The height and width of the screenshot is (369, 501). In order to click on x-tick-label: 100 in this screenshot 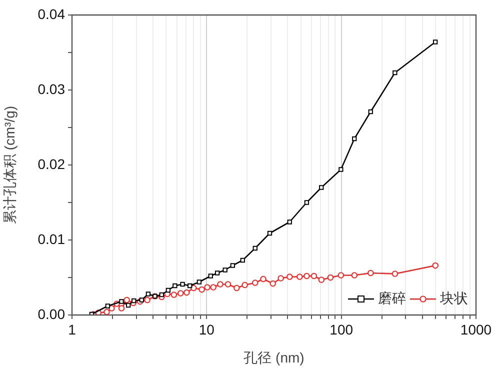, I will do `click(342, 329)`.